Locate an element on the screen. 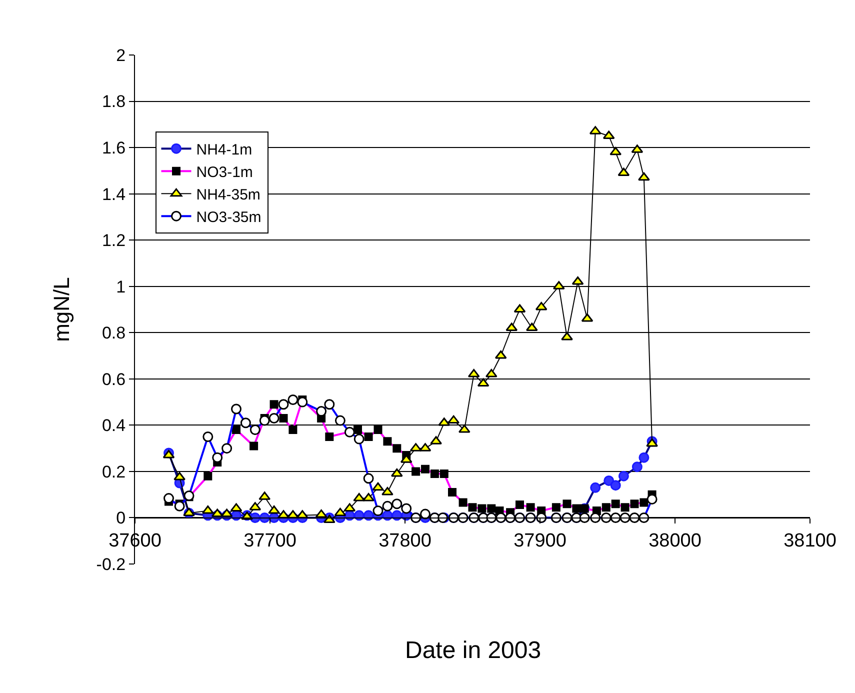 This screenshot has width=855, height=693. y-tick-label: 0.6 is located at coordinates (114, 379).